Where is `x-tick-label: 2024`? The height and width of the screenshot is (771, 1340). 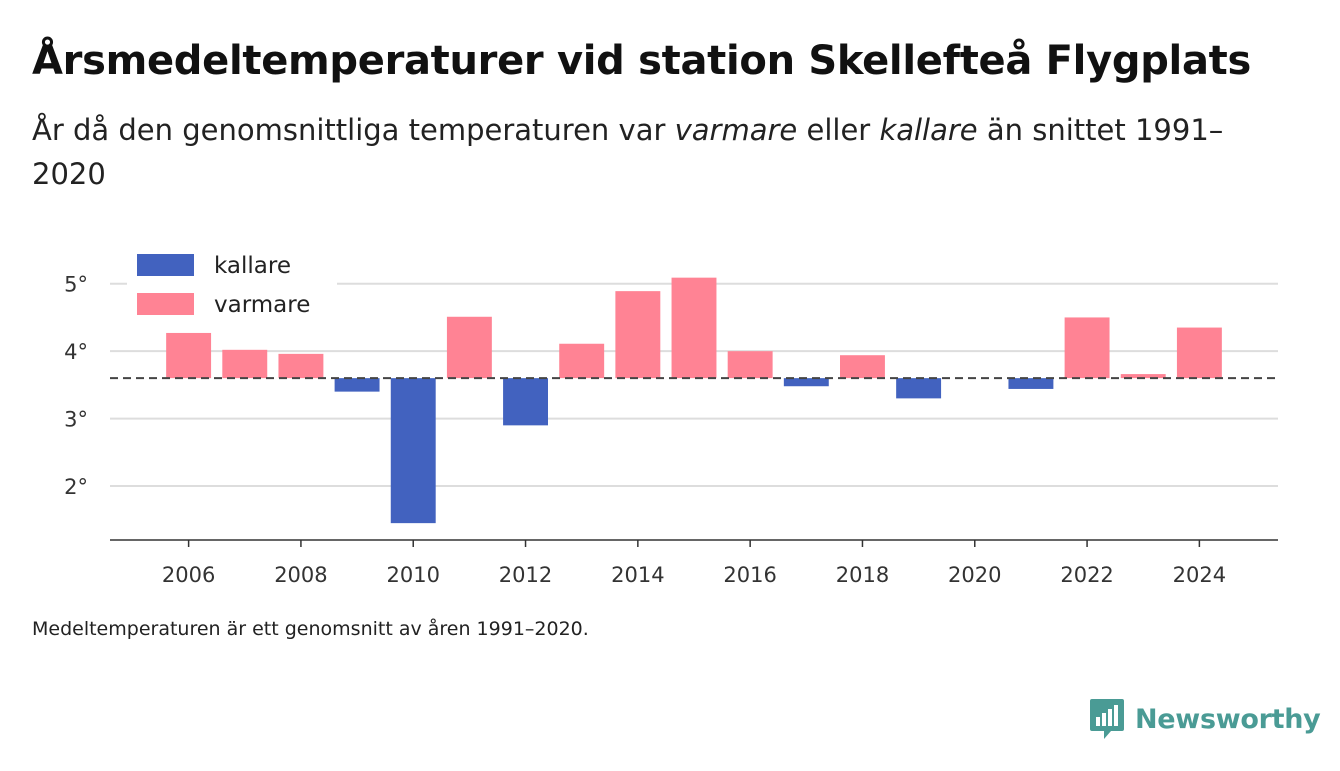
x-tick-label: 2024 is located at coordinates (1199, 575).